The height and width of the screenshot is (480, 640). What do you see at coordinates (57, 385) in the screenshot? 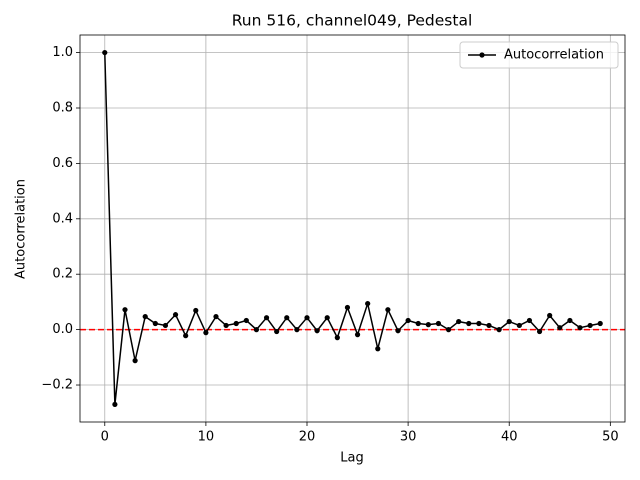
I see `y-tick-label: −0.2` at bounding box center [57, 385].